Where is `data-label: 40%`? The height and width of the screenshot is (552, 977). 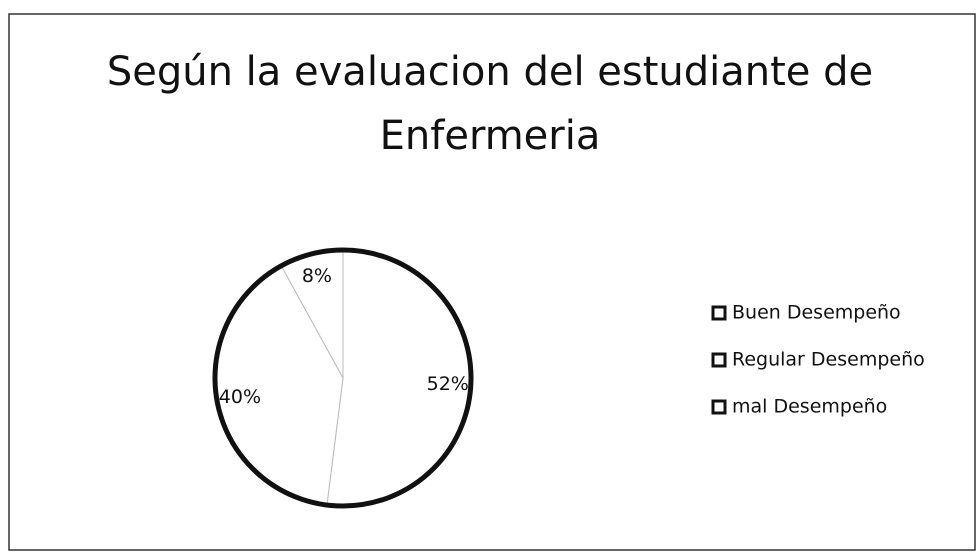
data-label: 40% is located at coordinates (240, 397).